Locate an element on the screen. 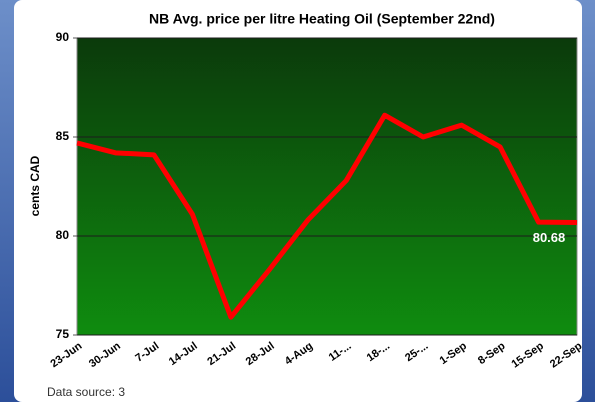 This screenshot has height=402, width=595. y-axis-label: cents CAD is located at coordinates (35, 185).